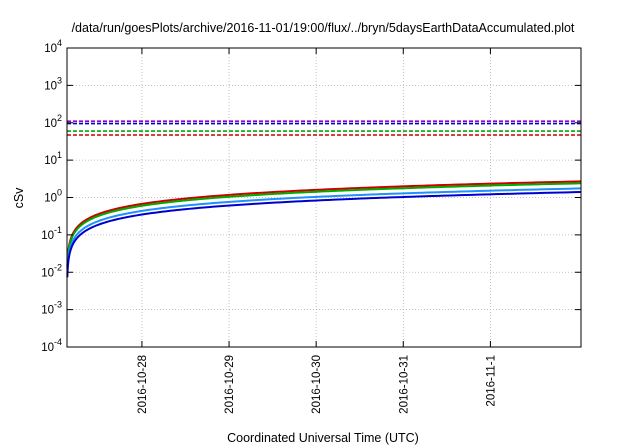 The image size is (640, 448). I want to click on y-tick-exponent: -2, so click(58, 267).